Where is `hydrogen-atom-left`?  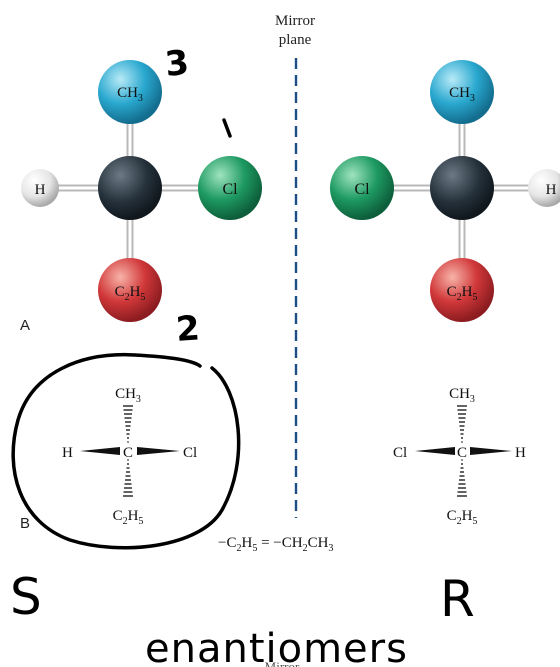
hydrogen-atom-left is located at coordinates (40, 188).